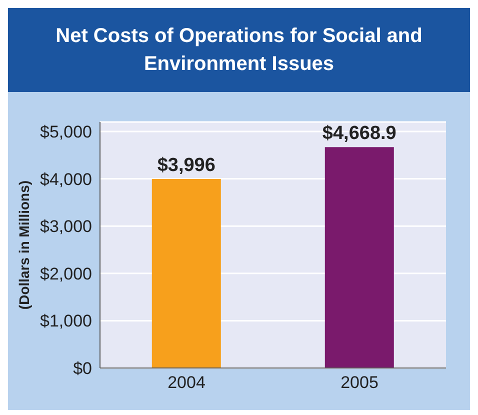 The image size is (478, 415). Describe the element at coordinates (66, 274) in the screenshot. I see `y-tick-label: $2,000` at that location.